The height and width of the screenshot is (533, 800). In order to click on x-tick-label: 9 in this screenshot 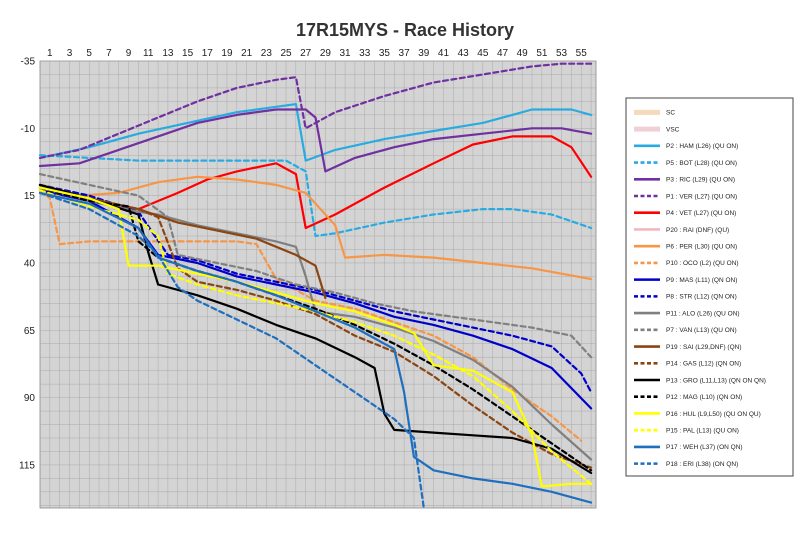, I will do `click(129, 53)`.